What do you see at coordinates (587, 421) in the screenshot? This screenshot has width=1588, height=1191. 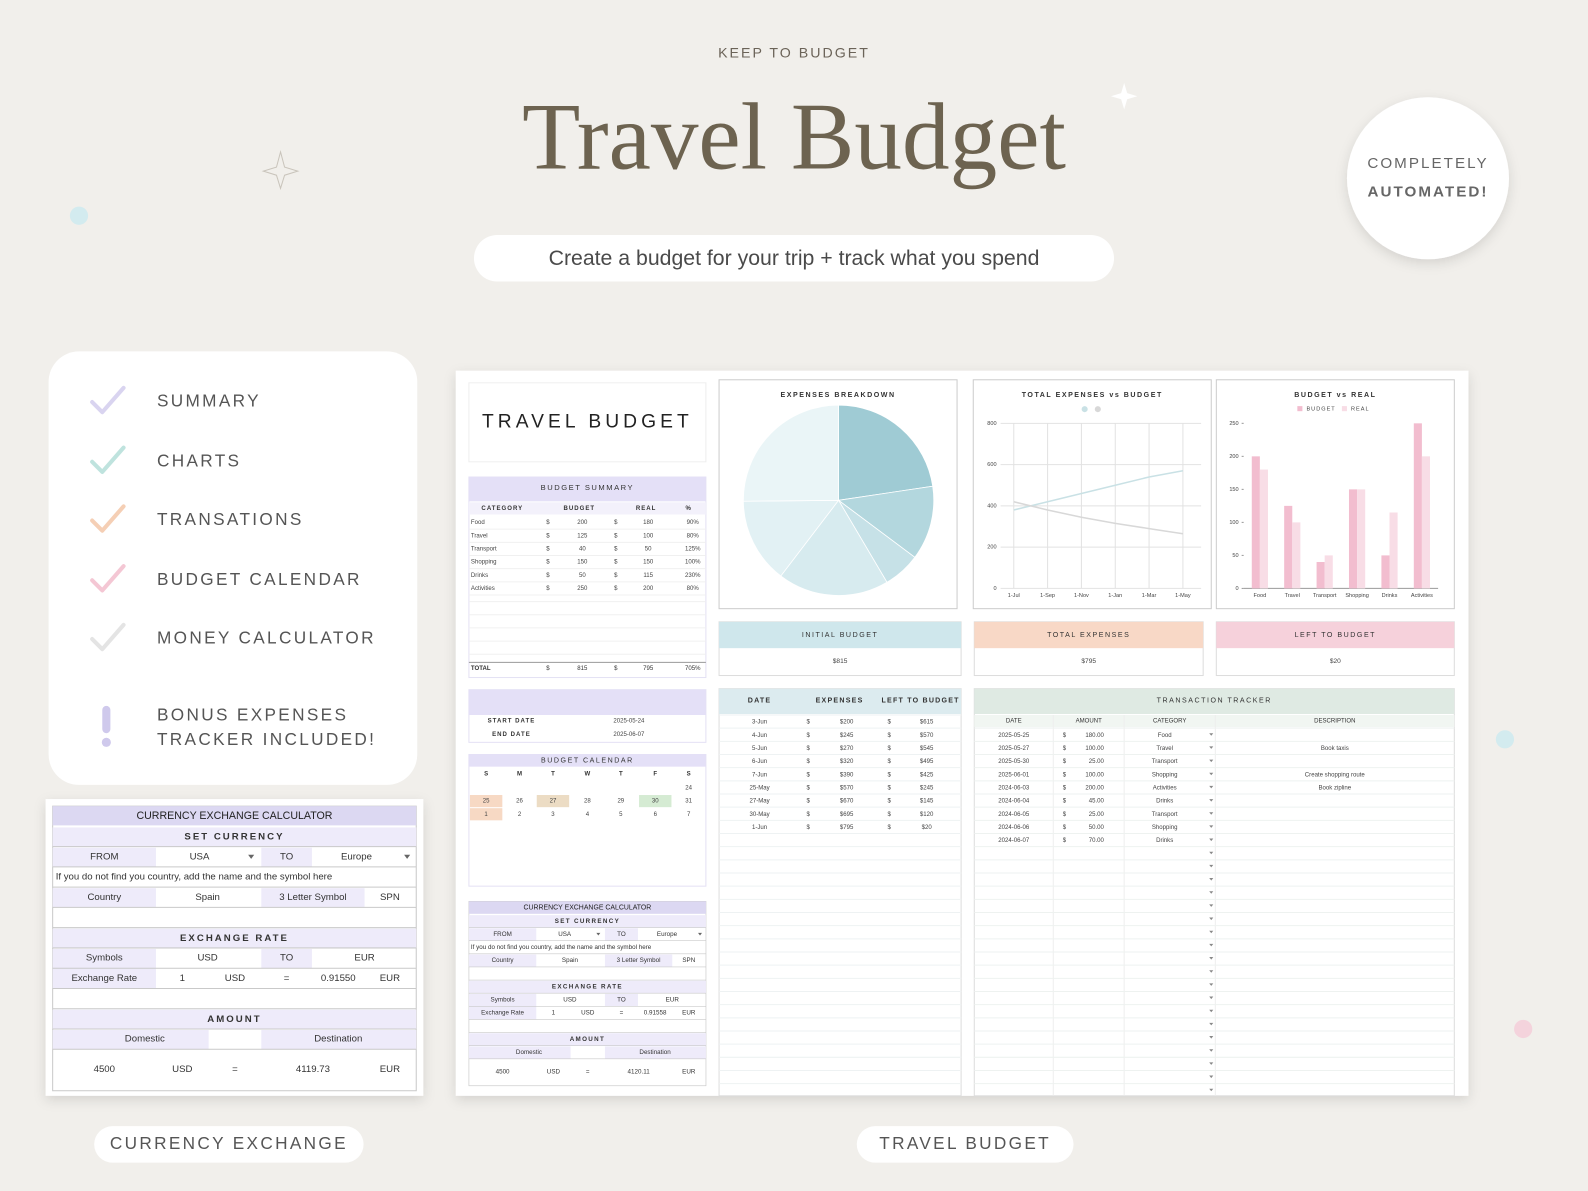 I see `sheet-title: TRAVEL BUDGET` at bounding box center [587, 421].